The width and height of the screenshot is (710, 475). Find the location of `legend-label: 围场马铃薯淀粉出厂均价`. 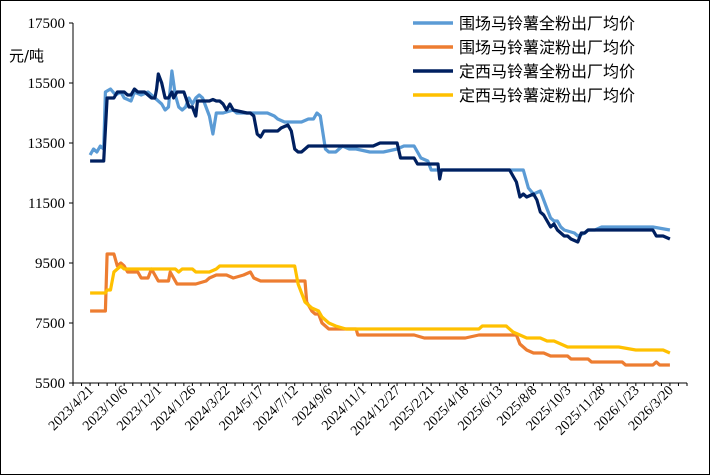

legend-label: 围场马铃薯淀粉出厂均价 is located at coordinates (547, 47).